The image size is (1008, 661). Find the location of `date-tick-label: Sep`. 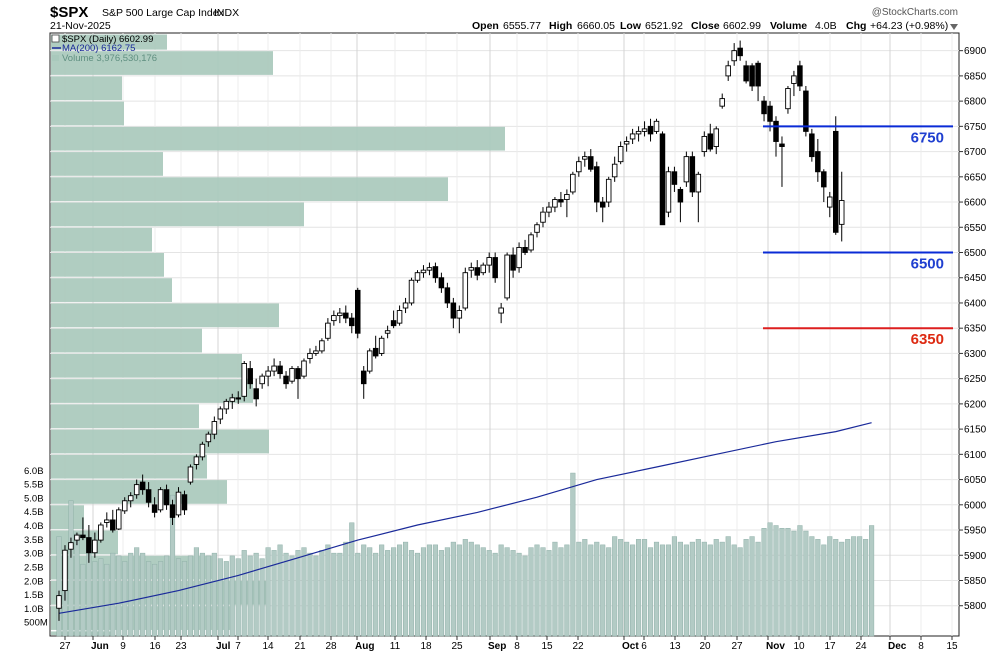

date-tick-label: Sep is located at coordinates (497, 646).